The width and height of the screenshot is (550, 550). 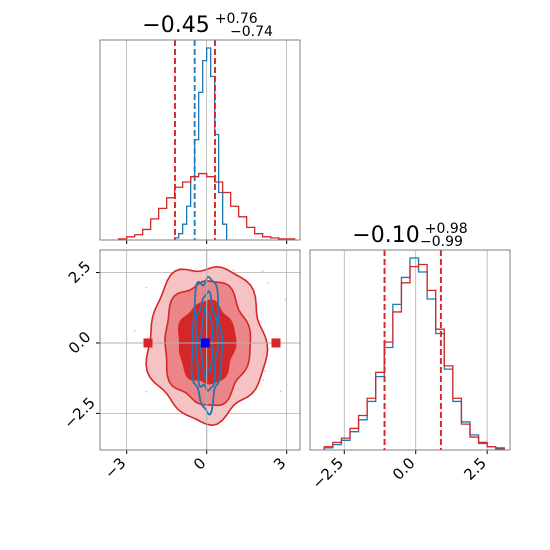 What do you see at coordinates (441, 242) in the screenshot?
I see `title-param2-lower-text: −0.99` at bounding box center [441, 242].